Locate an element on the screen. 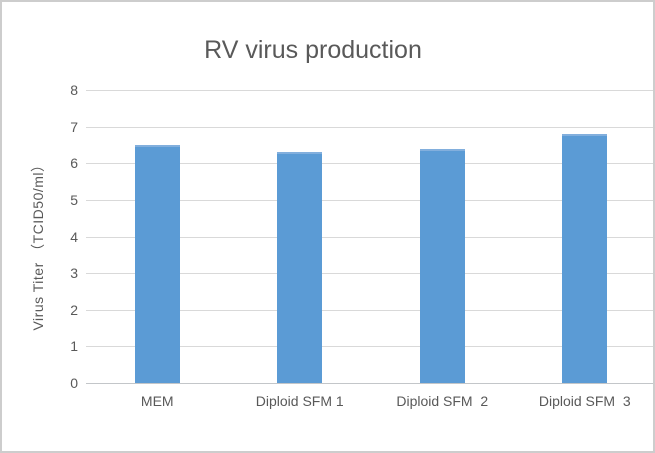  x-axis-line is located at coordinates (369, 383).